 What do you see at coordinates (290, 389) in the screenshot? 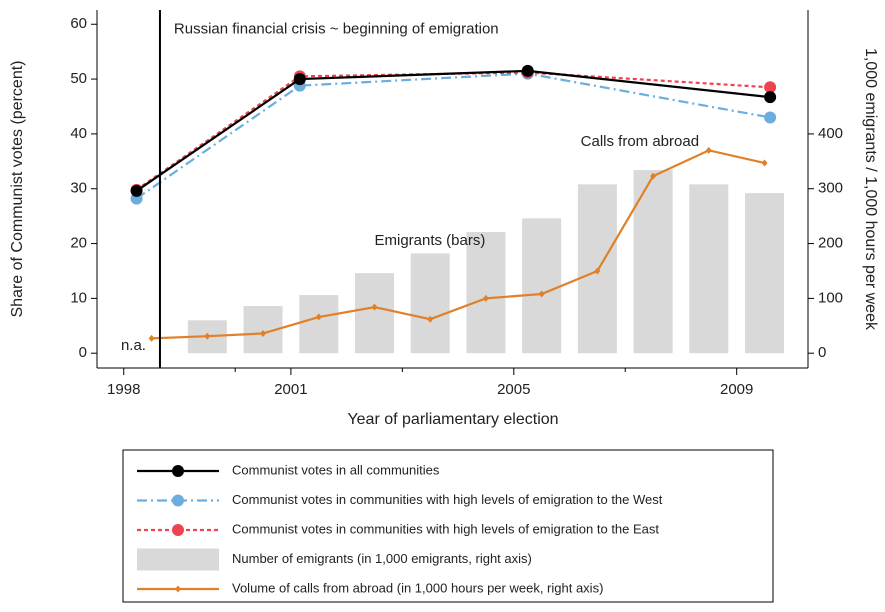
I see `x-tick-label: 2001` at bounding box center [290, 389].